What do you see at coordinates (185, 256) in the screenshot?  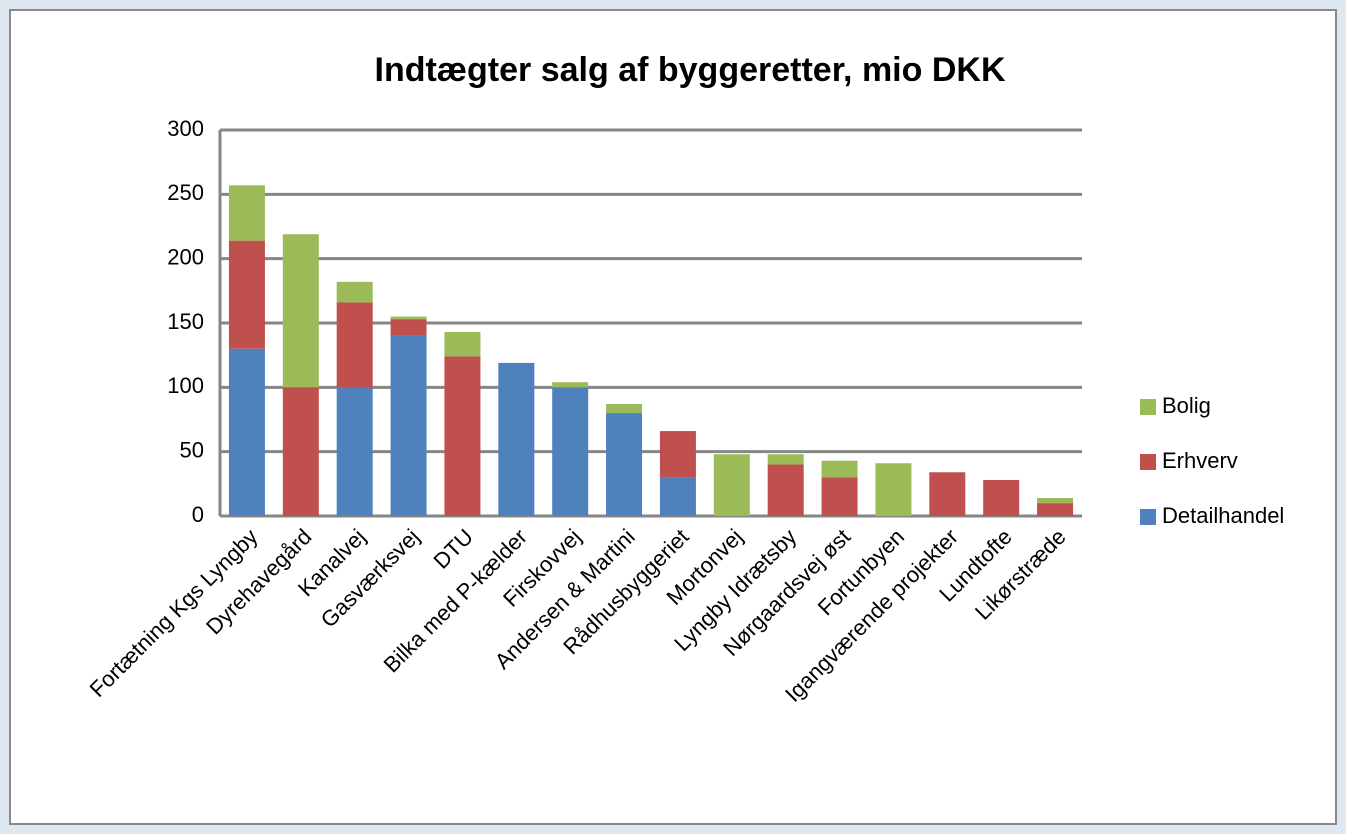 I see `y-tick-label: 200` at bounding box center [185, 256].